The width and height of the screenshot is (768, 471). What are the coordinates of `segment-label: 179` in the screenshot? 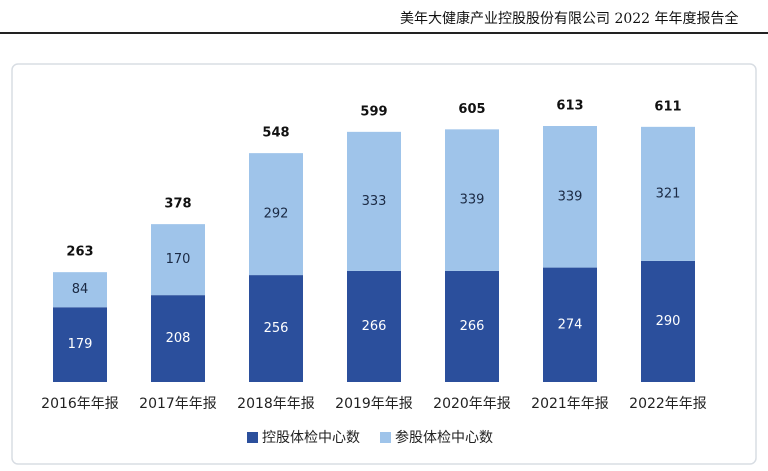 It's located at (80, 344).